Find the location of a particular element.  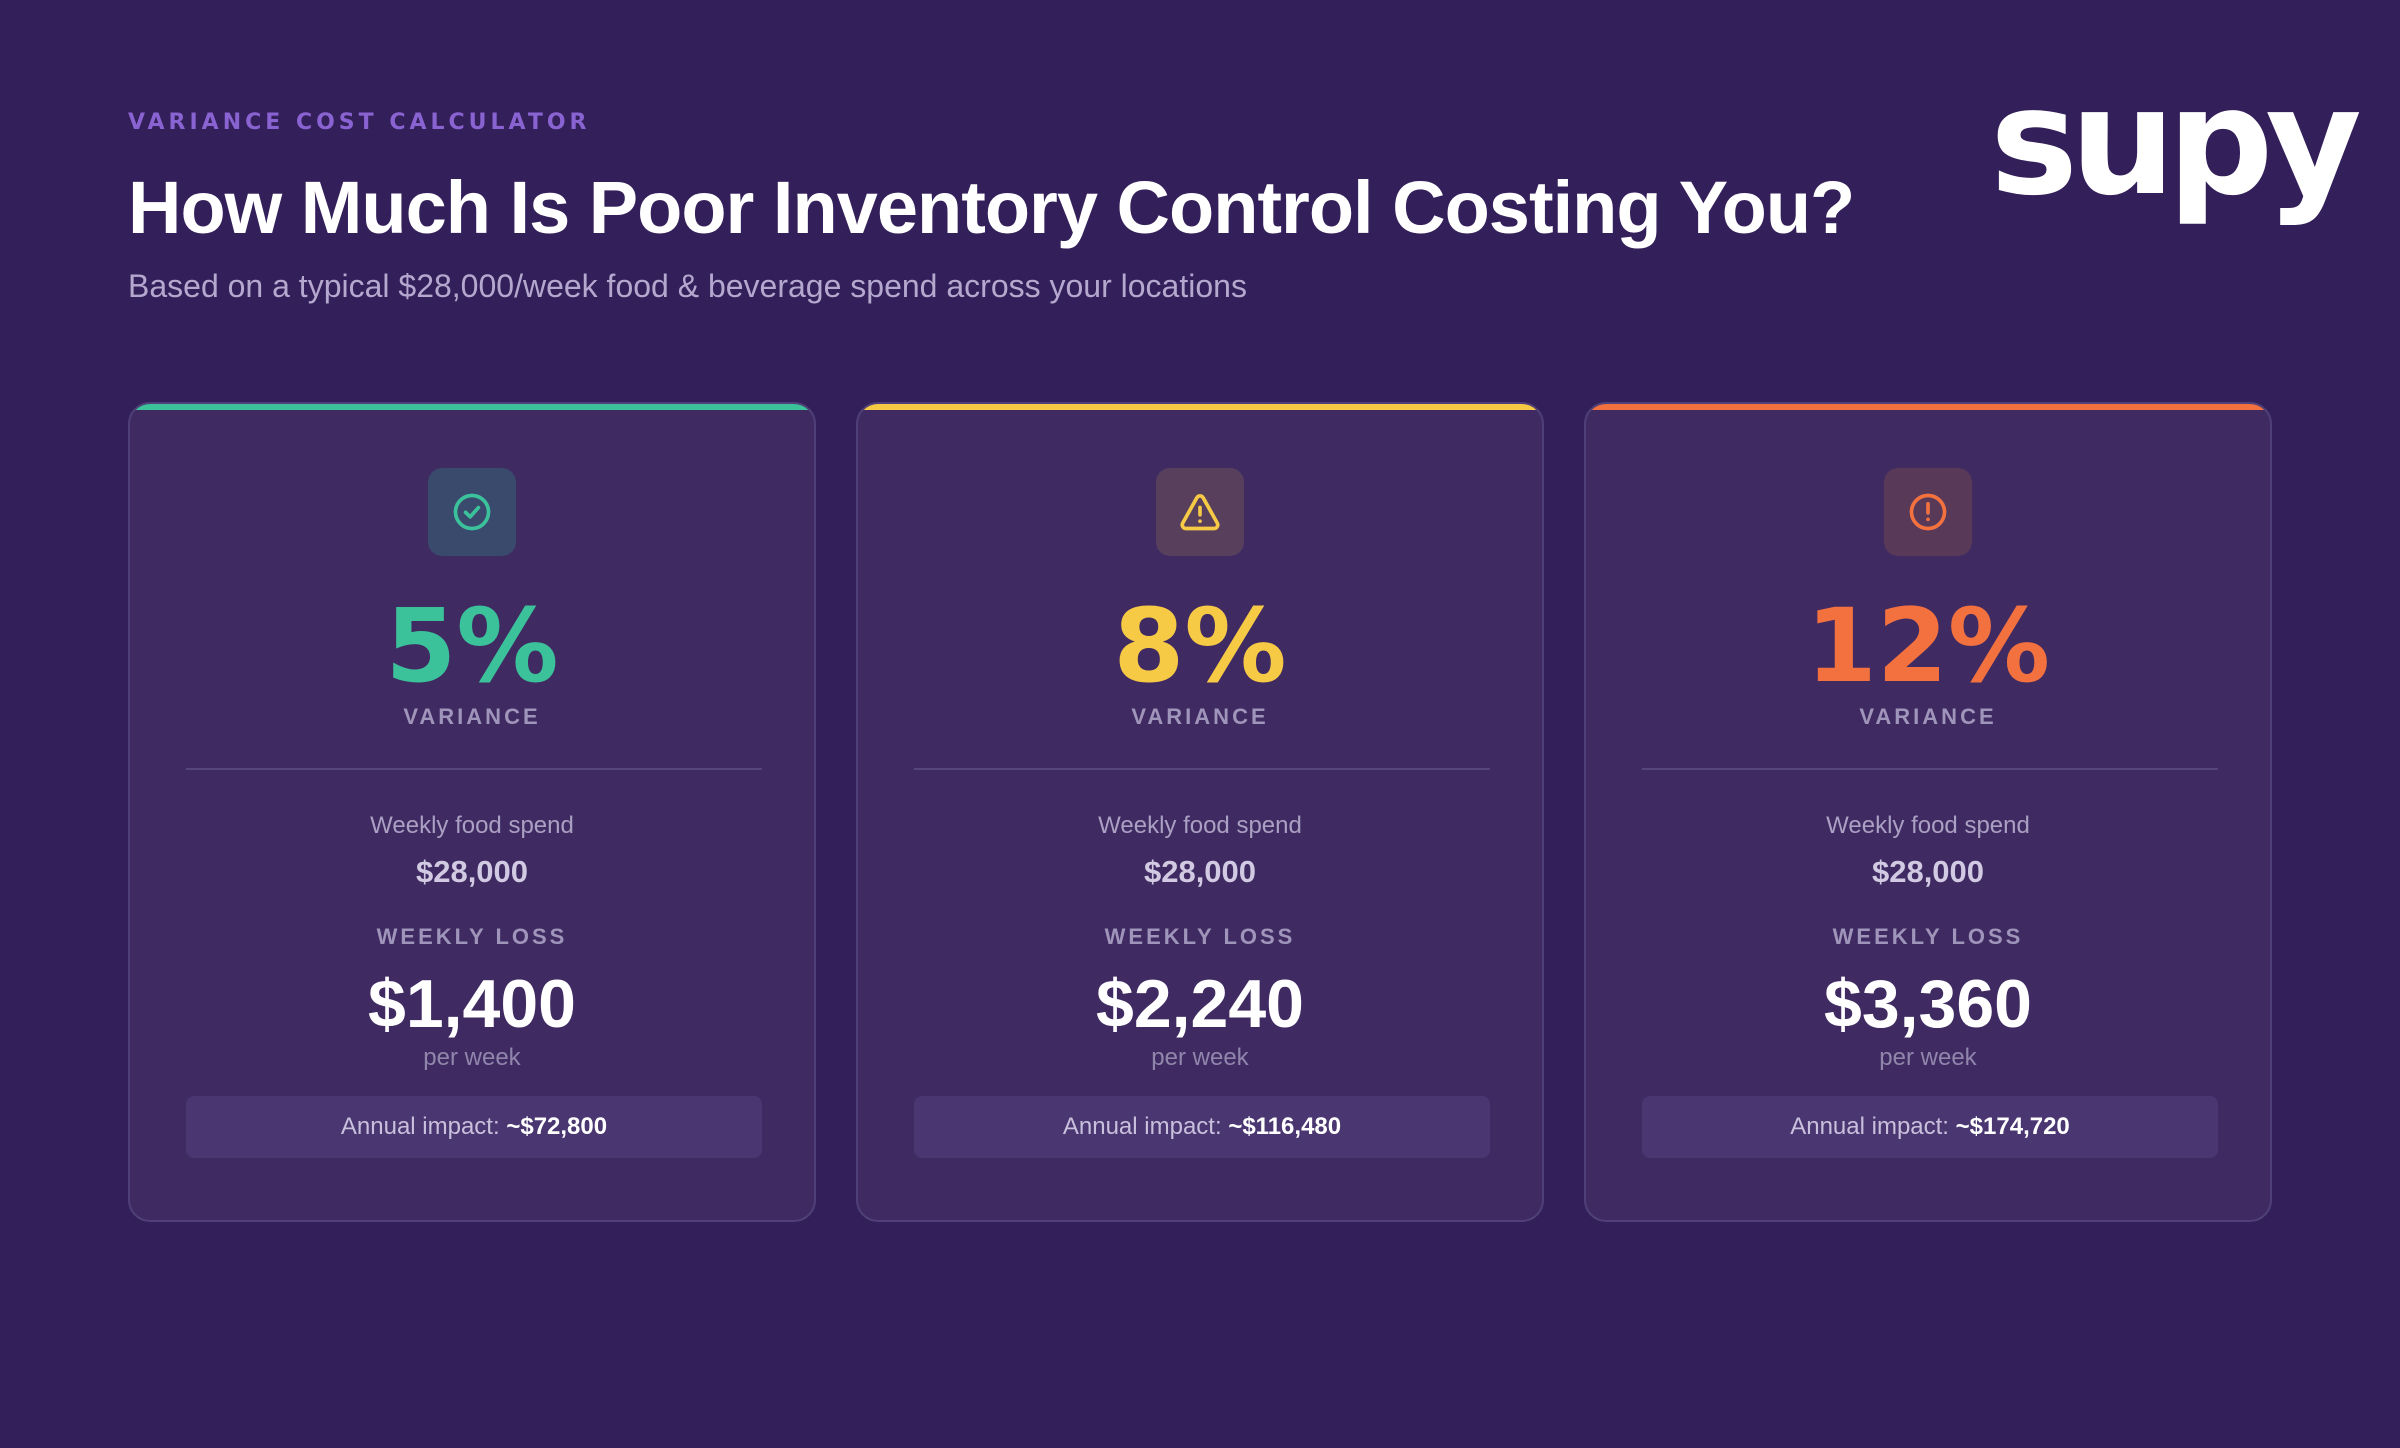

eyebrow-label: VARIANCE COST CALCULATOR is located at coordinates (359, 122).